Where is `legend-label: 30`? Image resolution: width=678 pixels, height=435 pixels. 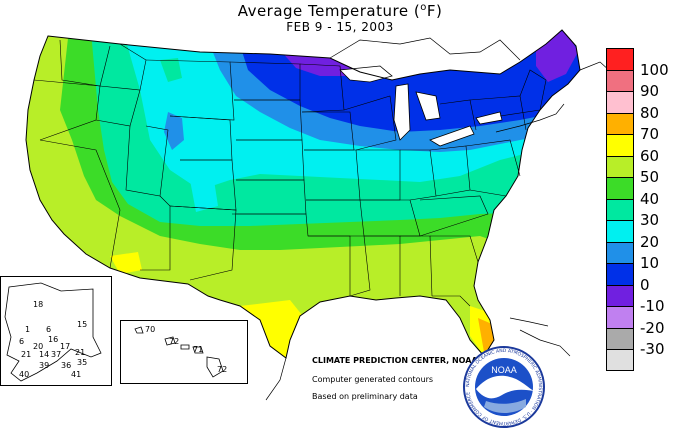 legend-label: 30 is located at coordinates (650, 220).